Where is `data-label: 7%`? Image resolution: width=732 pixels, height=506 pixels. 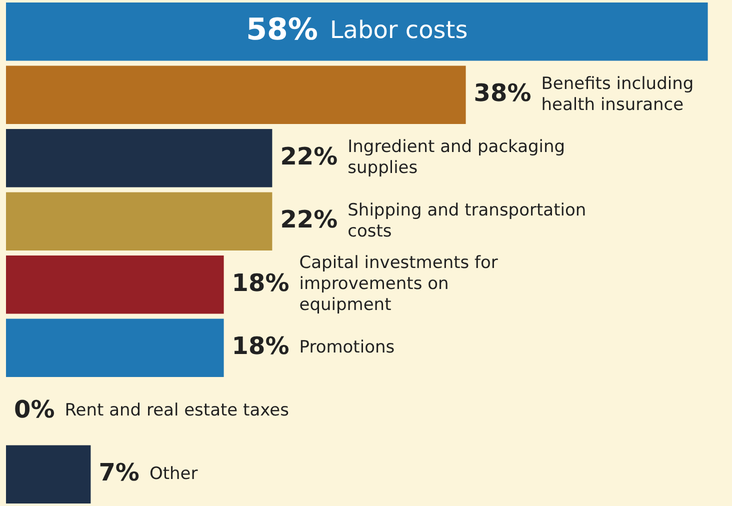
data-label: 7% is located at coordinates (119, 472).